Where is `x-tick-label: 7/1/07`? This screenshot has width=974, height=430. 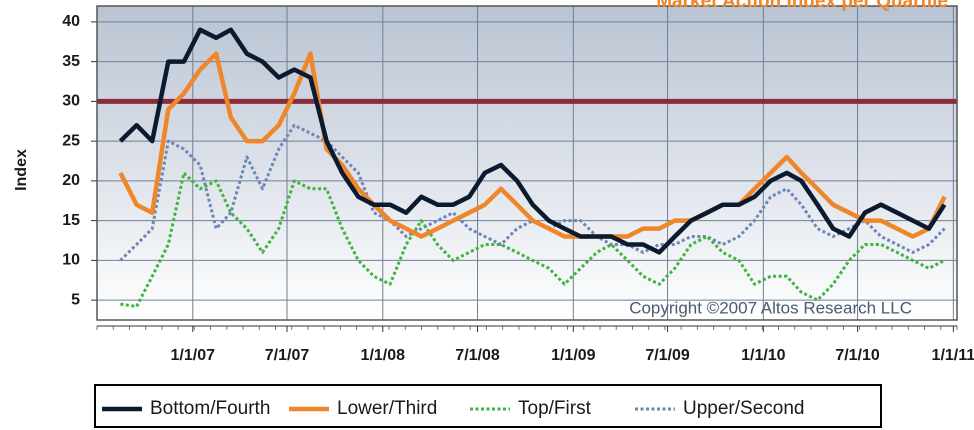
x-tick-label: 7/1/07 is located at coordinates (287, 355).